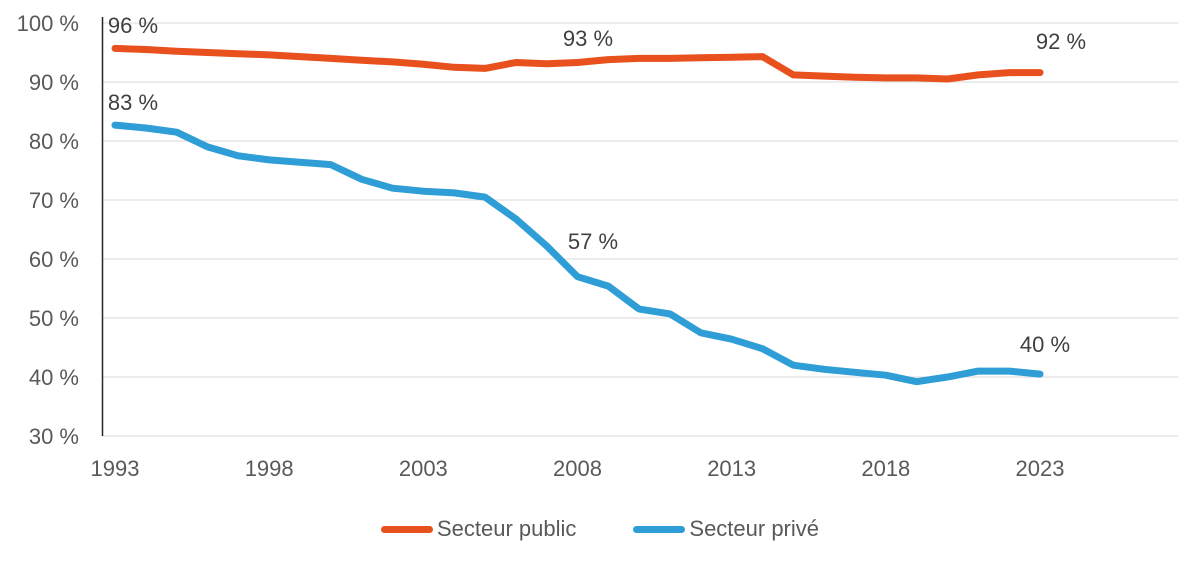  Describe the element at coordinates (115, 468) in the screenshot. I see `x-axis-label-1993: 1993` at that location.